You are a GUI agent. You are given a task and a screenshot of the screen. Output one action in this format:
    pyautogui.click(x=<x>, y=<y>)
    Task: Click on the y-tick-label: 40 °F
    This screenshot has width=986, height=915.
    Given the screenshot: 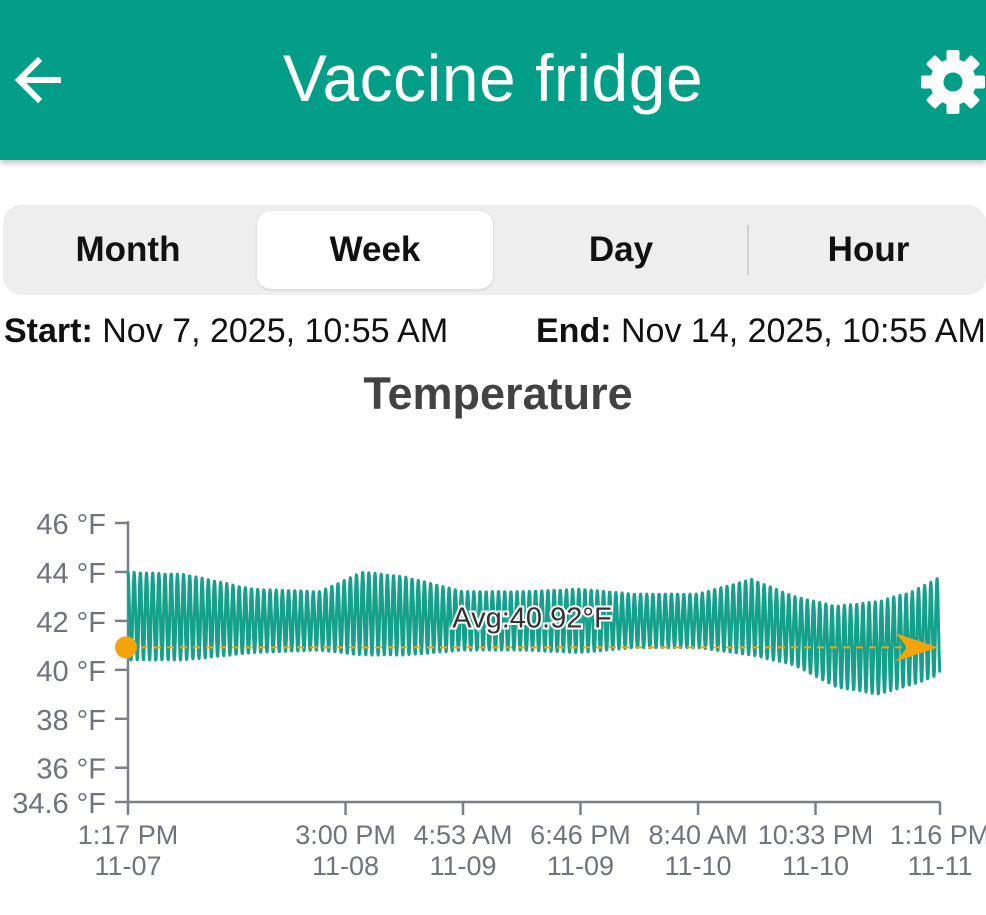 What is the action you would take?
    pyautogui.click(x=71, y=672)
    